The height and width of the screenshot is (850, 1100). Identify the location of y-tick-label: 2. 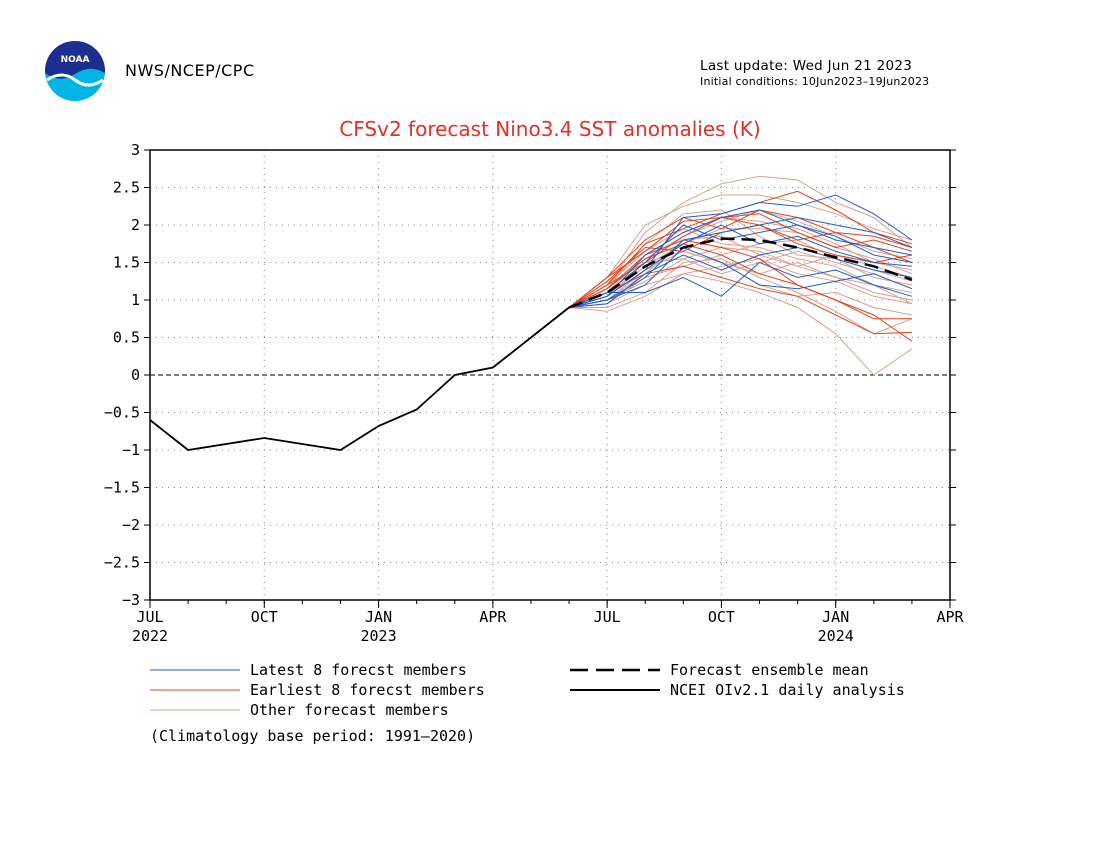
(135, 225).